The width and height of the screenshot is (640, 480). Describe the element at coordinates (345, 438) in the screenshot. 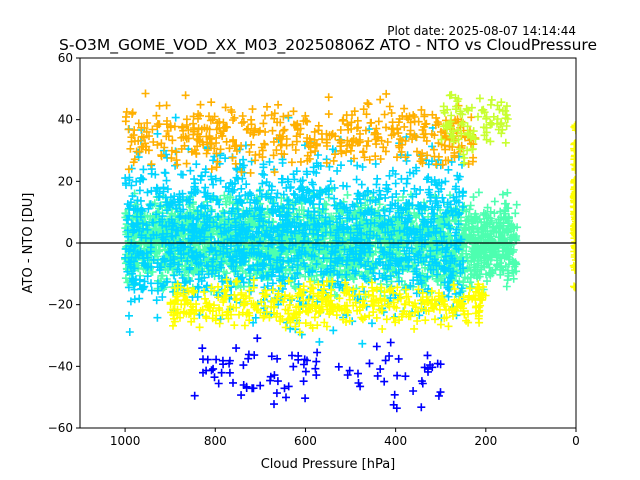

I see `x-axis-ticks: 1000 800 600 400 200 0` at that location.